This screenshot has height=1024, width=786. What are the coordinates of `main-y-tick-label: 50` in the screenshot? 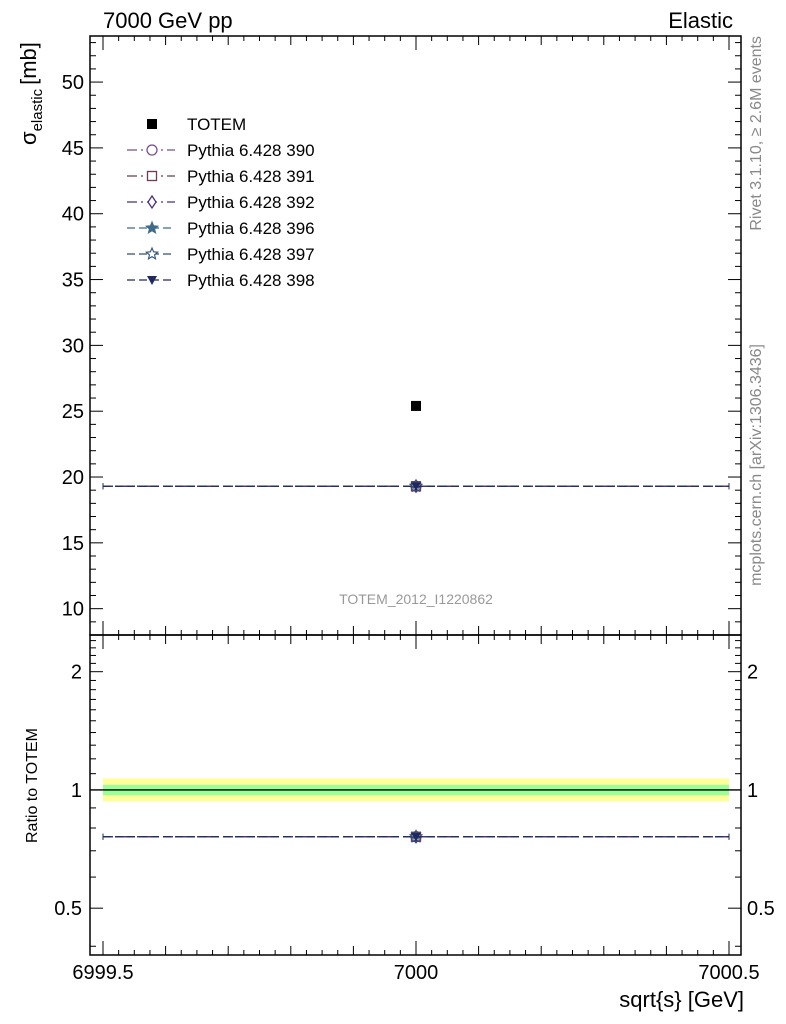 It's located at (73, 83).